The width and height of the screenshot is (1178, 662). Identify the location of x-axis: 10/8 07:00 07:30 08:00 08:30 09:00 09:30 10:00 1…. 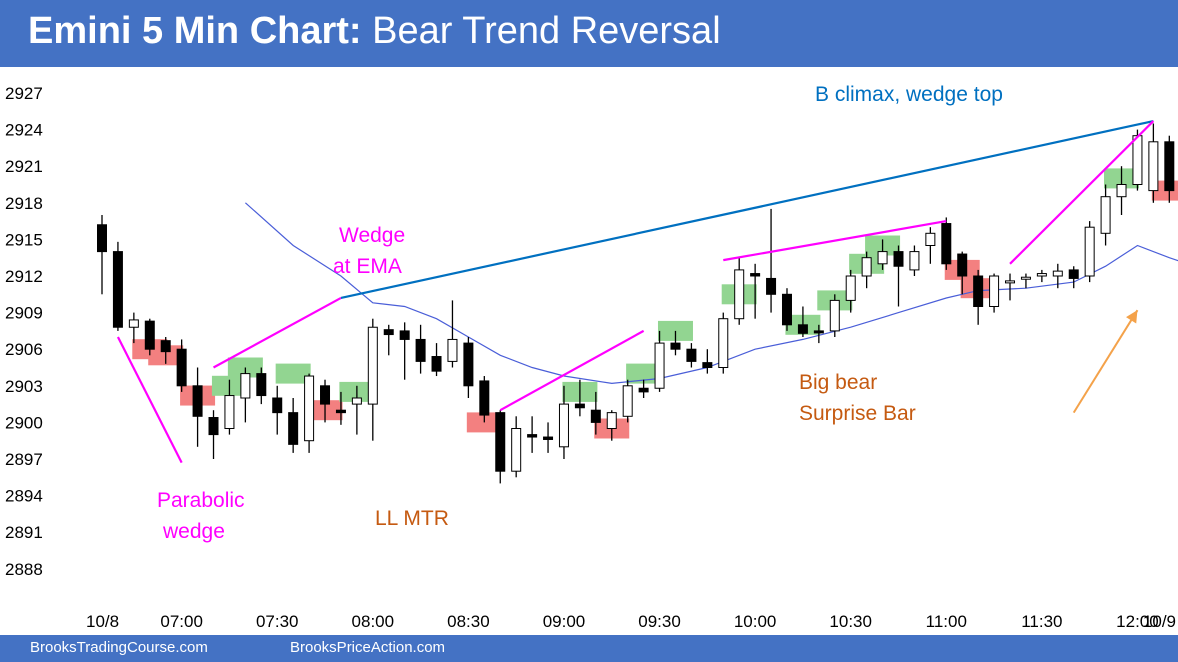
(631, 621).